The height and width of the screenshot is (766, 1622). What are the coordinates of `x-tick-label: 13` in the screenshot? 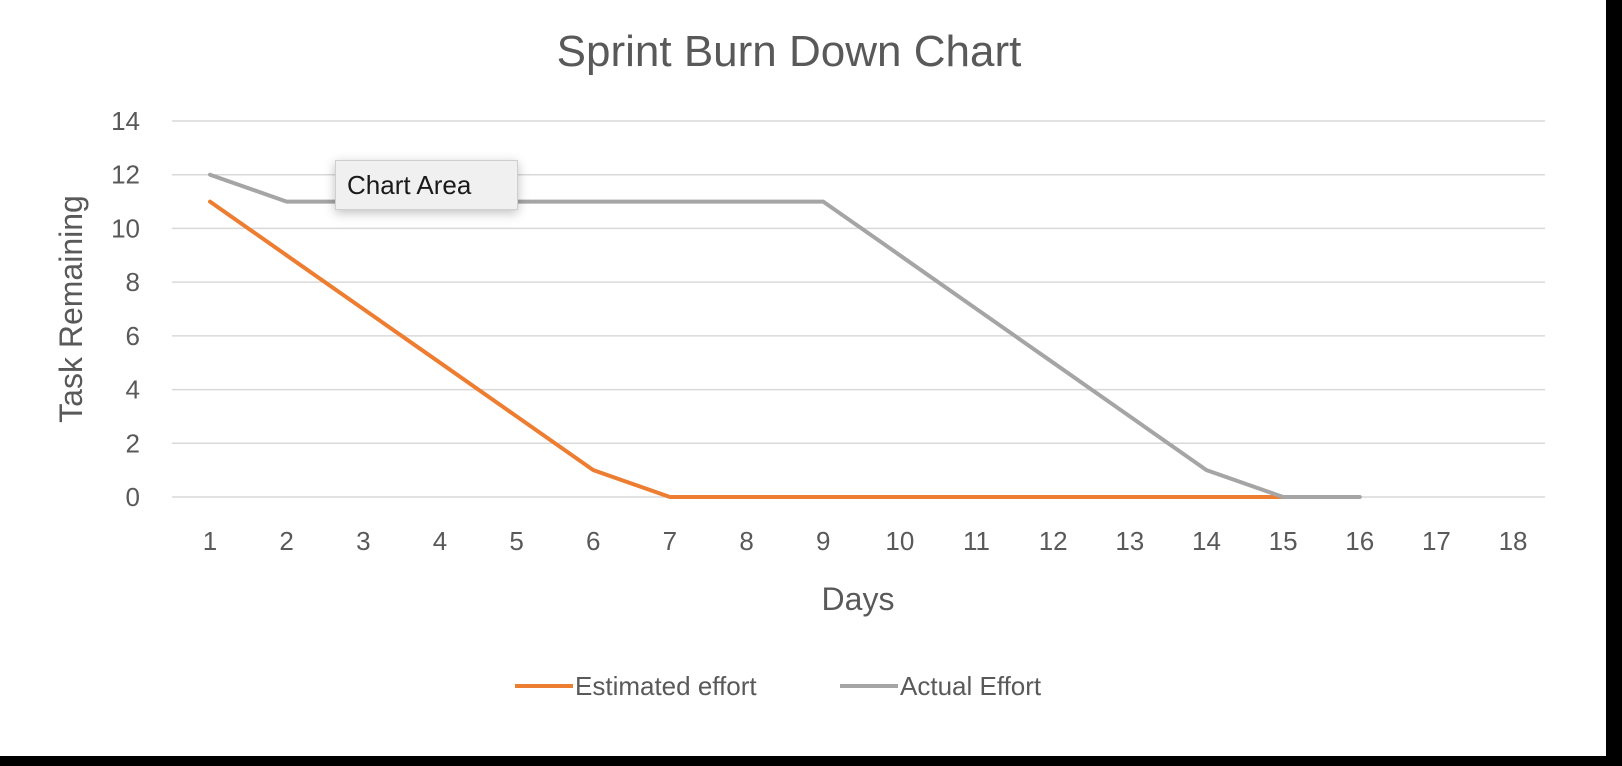 It's located at (1129, 541).